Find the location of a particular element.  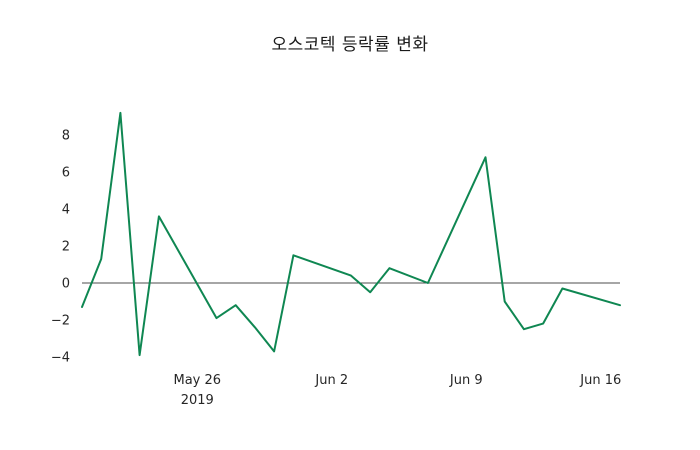

x-tick-label: Jun 2 is located at coordinates (331, 380).